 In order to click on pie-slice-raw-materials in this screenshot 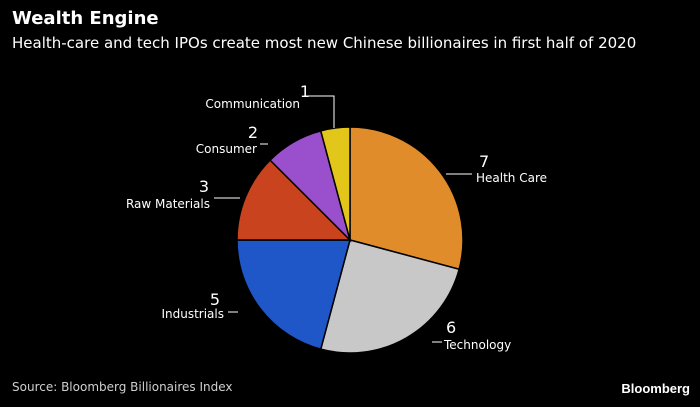, I will do `click(294, 200)`.